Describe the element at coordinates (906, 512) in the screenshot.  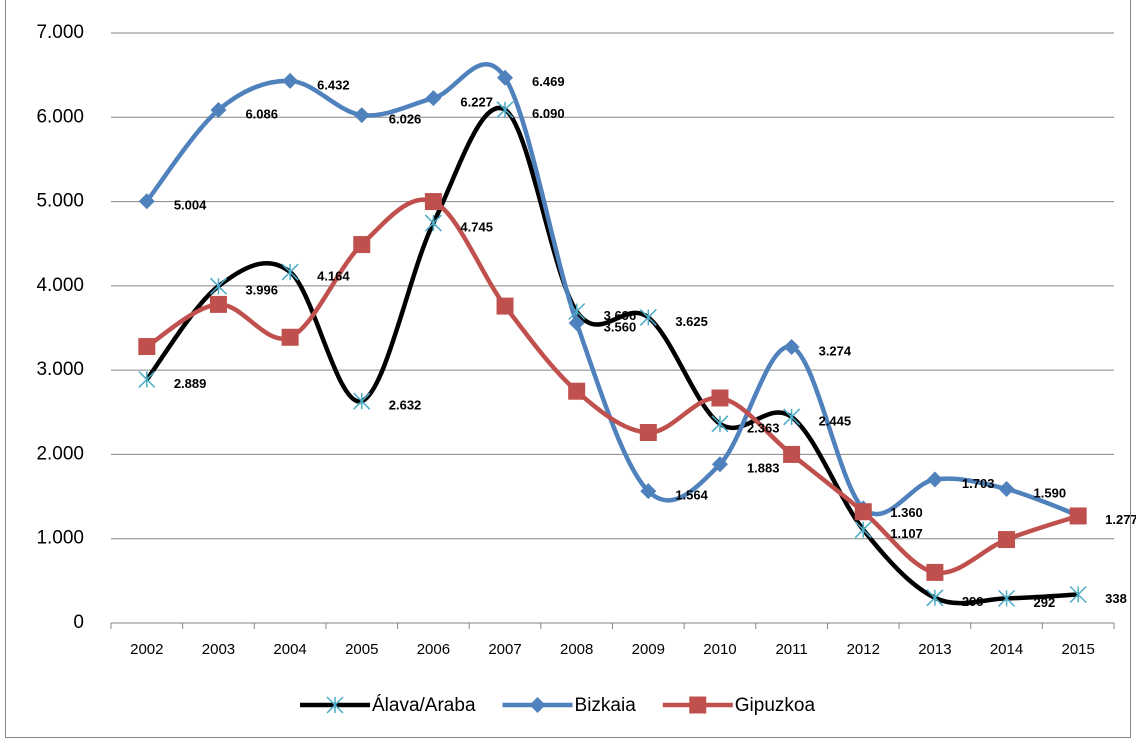
I see `data-label: 1.360` at that location.